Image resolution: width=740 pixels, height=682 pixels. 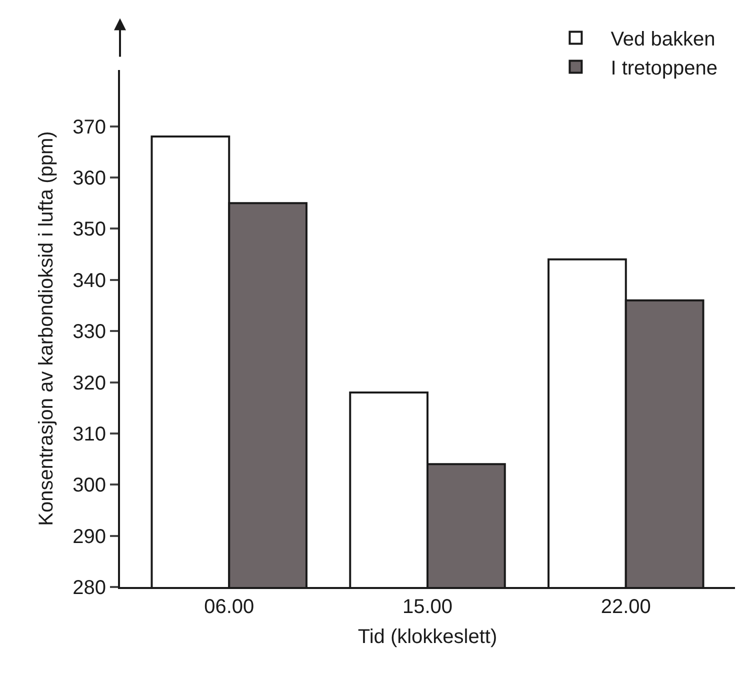 What do you see at coordinates (89, 281) in the screenshot?
I see `y-tick-label: 340` at bounding box center [89, 281].